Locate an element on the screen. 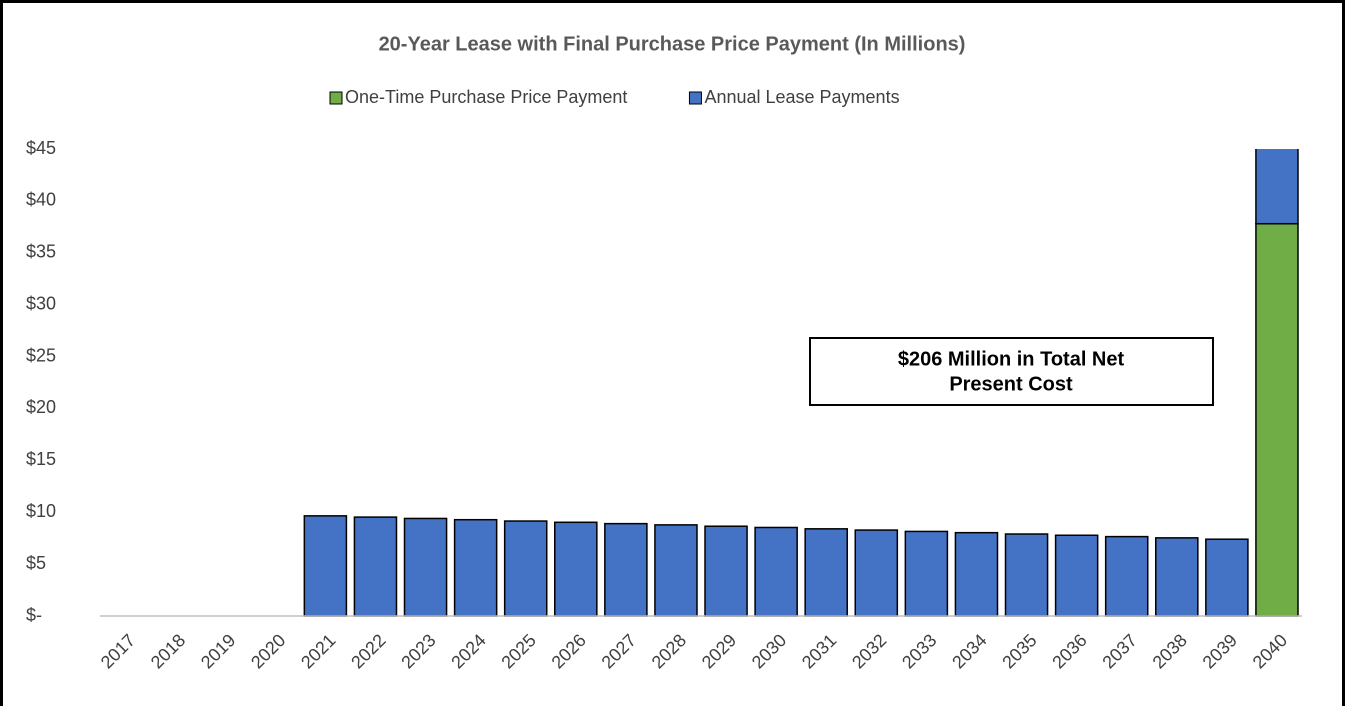  y-tick-label: $5 is located at coordinates (36, 563).